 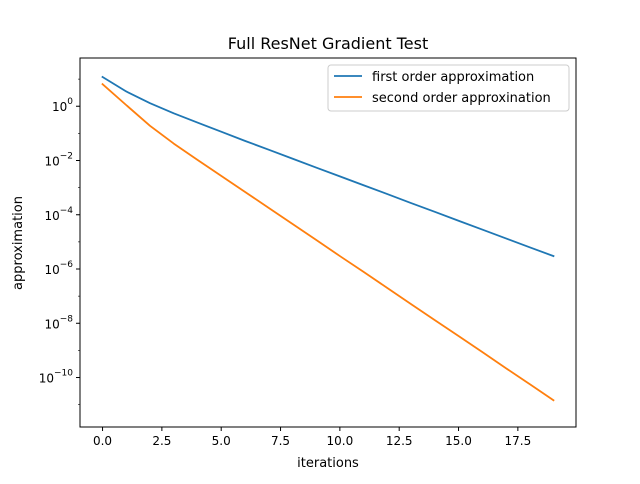 I want to click on y-tick-label: 10⁻⁴, so click(x=58, y=214).